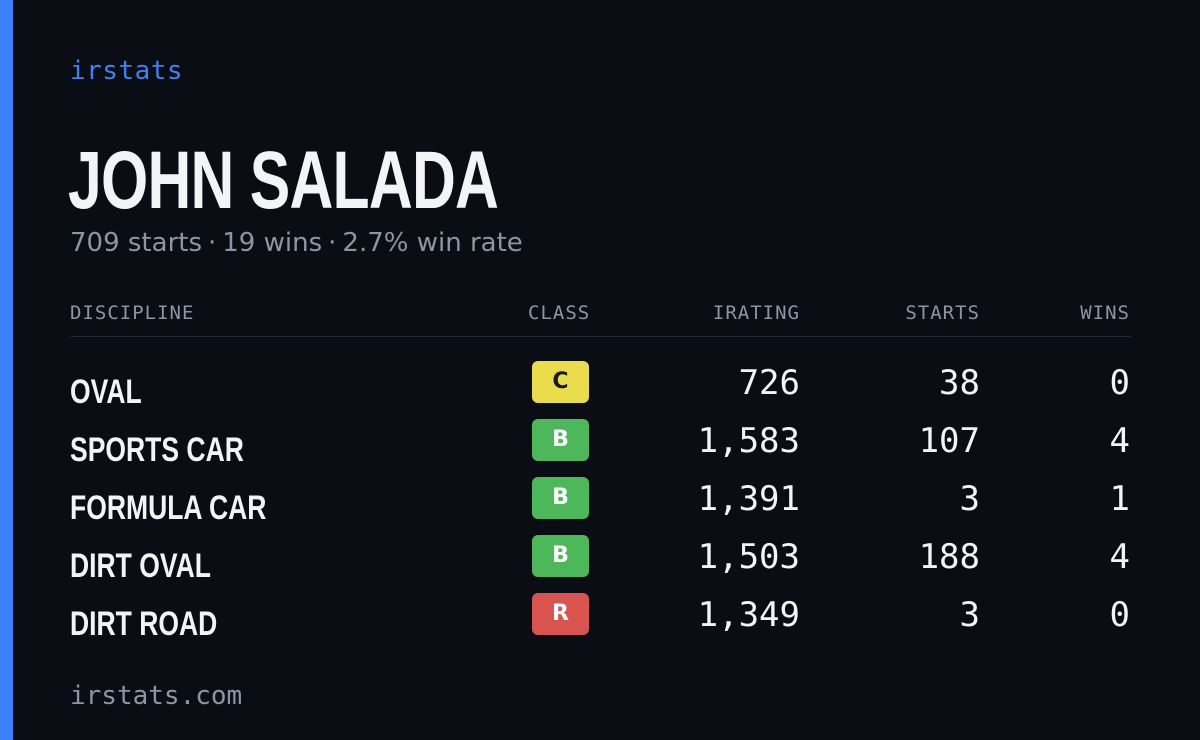 The width and height of the screenshot is (1200, 740). I want to click on irating-value: 1,503, so click(748, 557).